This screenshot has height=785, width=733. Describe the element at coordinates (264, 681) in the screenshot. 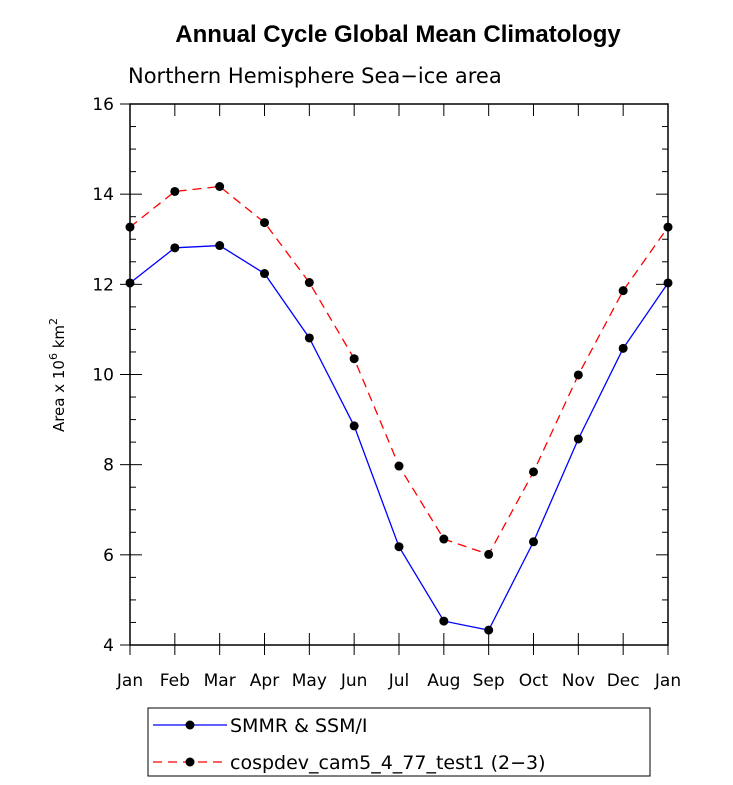

I see `x-tick-label: Apr` at that location.